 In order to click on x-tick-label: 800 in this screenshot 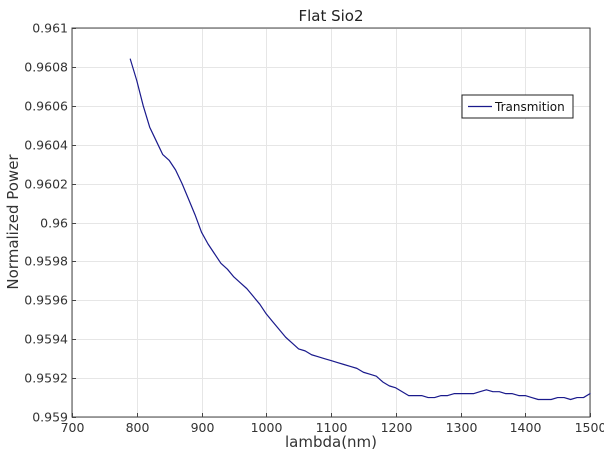, I will do `click(138, 427)`.